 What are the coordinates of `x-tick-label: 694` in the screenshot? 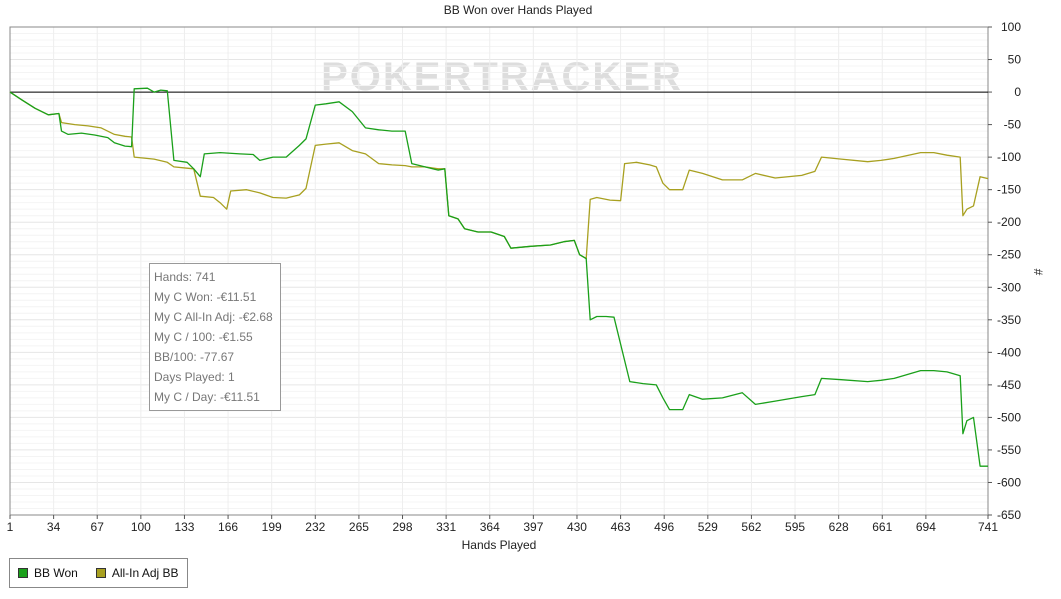 It's located at (926, 527).